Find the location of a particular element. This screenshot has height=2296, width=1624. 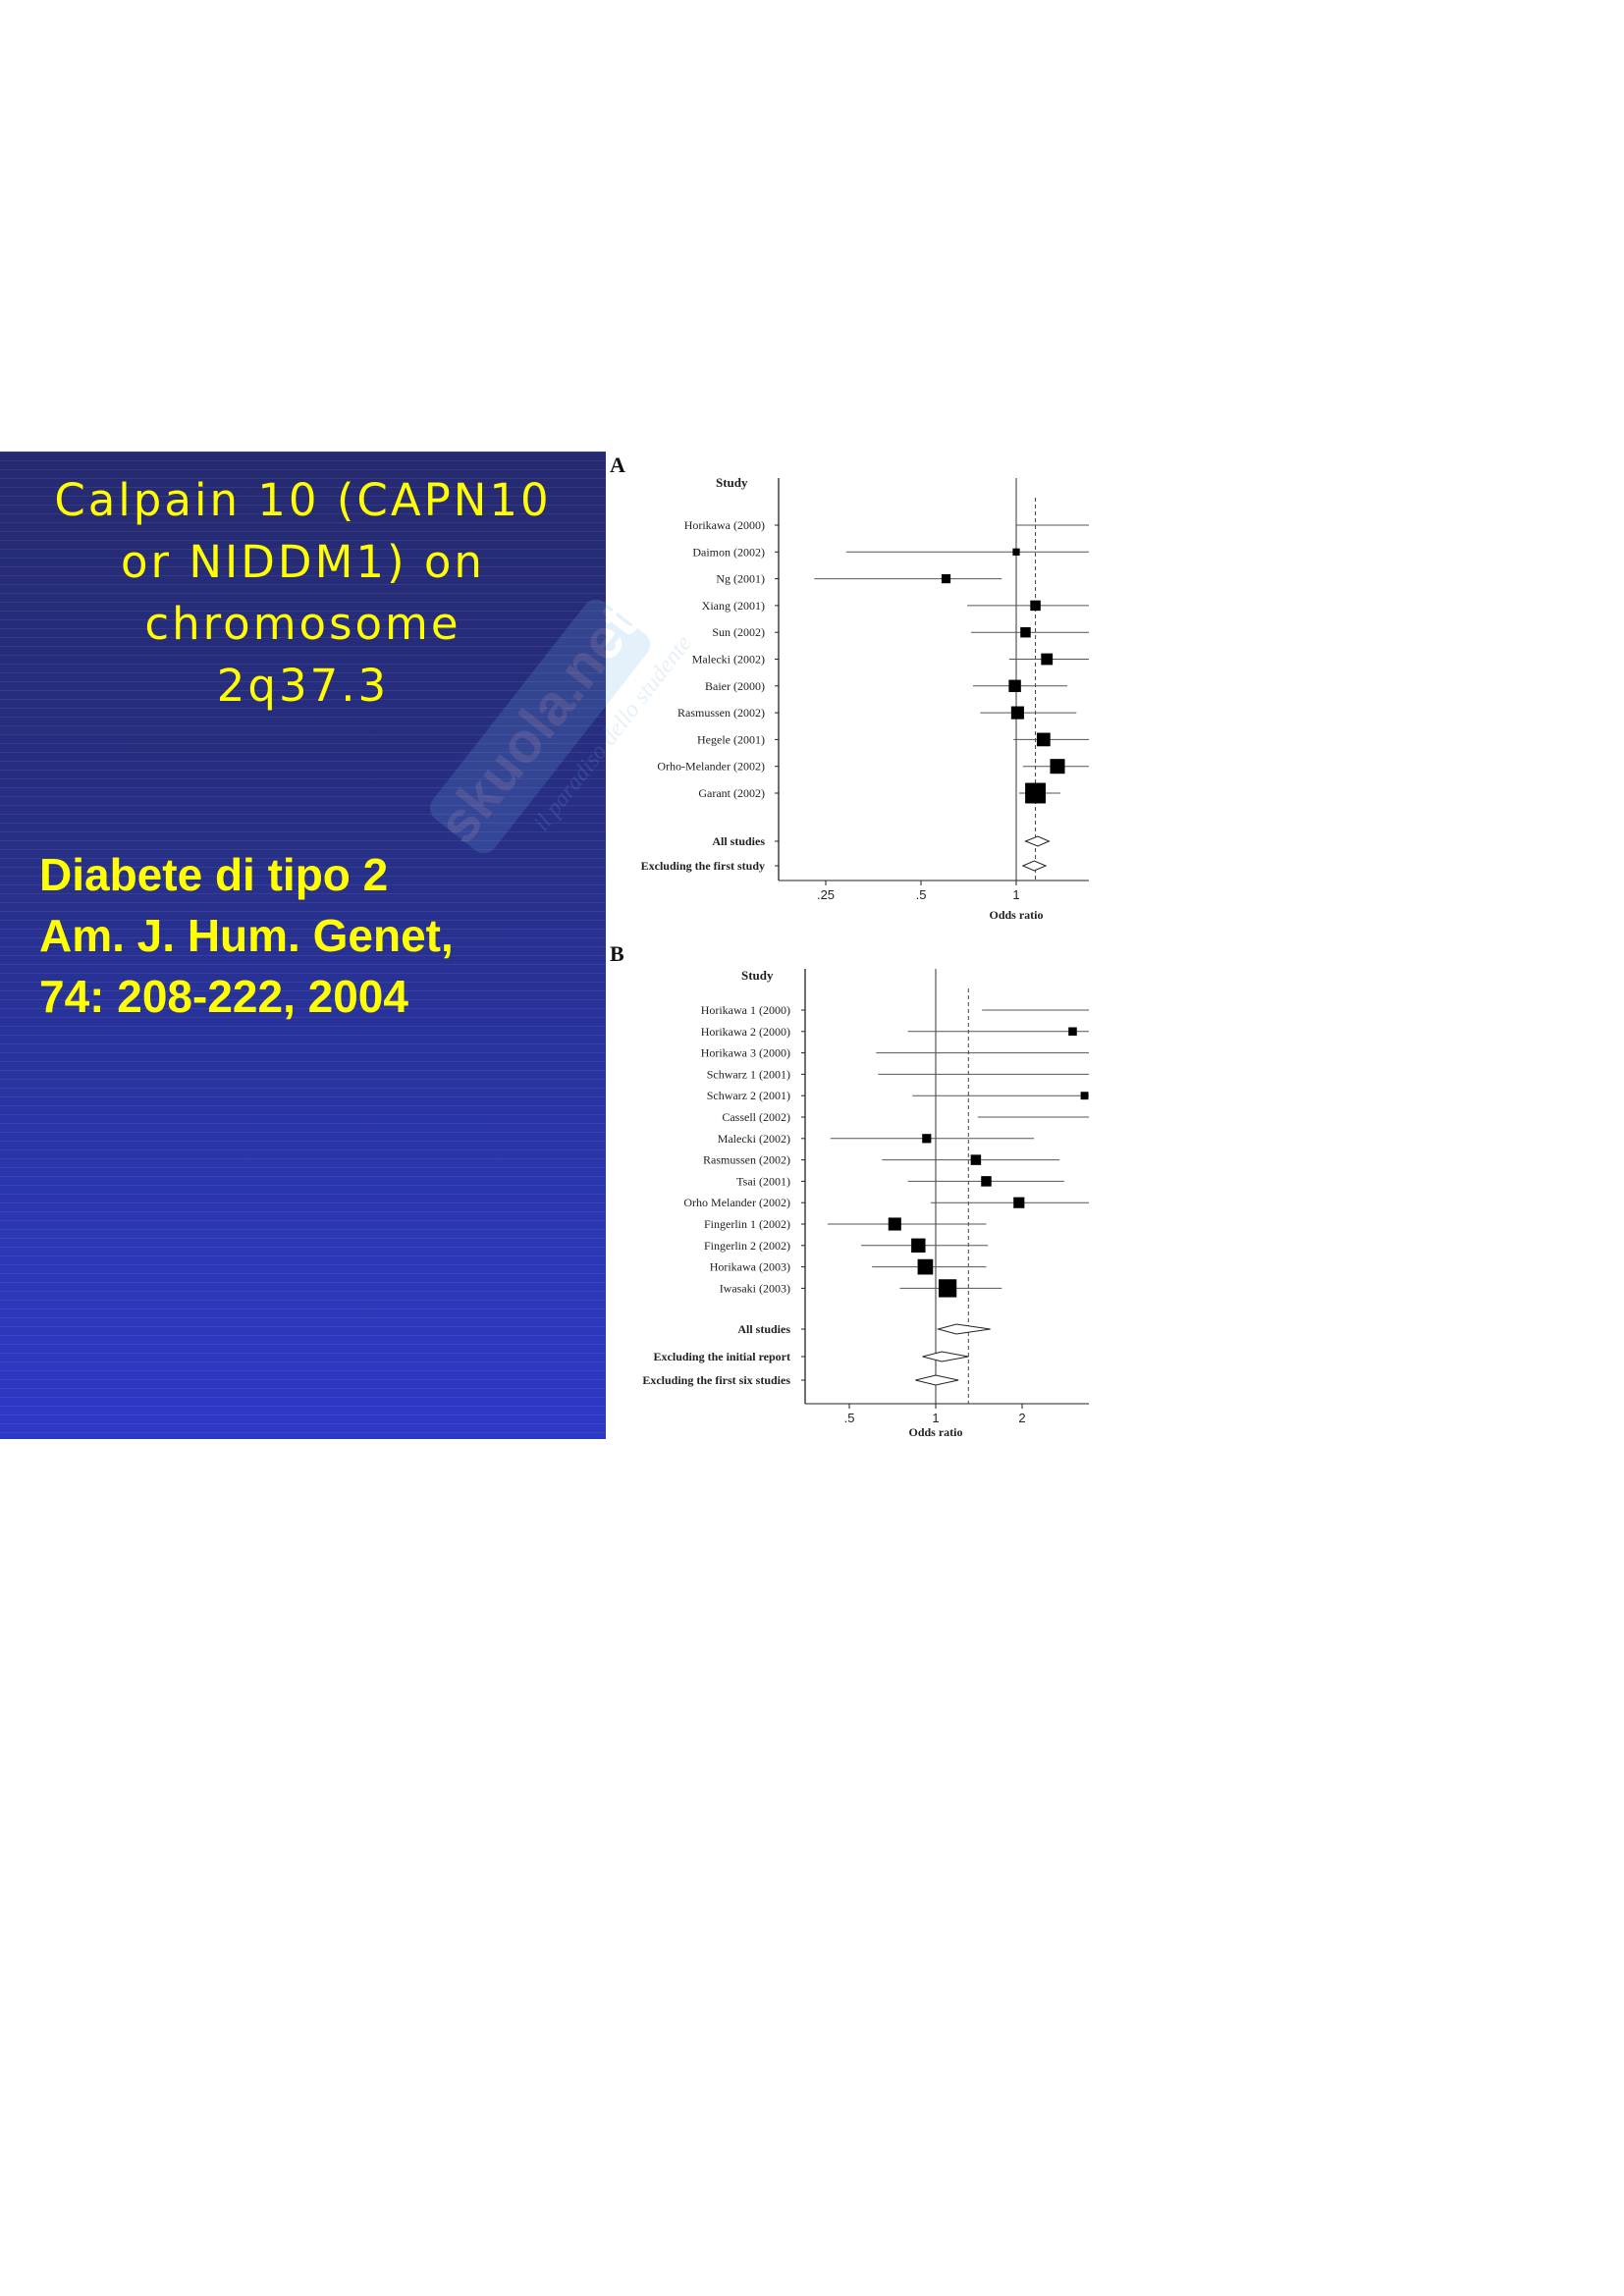

study-label: Tsai (2001) is located at coordinates (763, 1181).